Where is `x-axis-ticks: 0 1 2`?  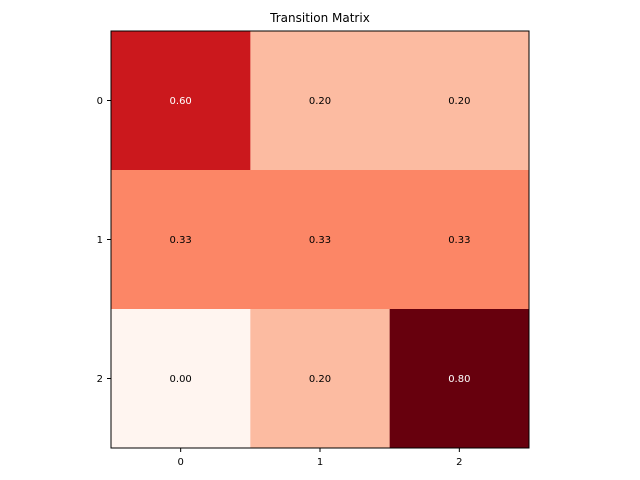 x-axis-ticks: 0 1 2 is located at coordinates (320, 458).